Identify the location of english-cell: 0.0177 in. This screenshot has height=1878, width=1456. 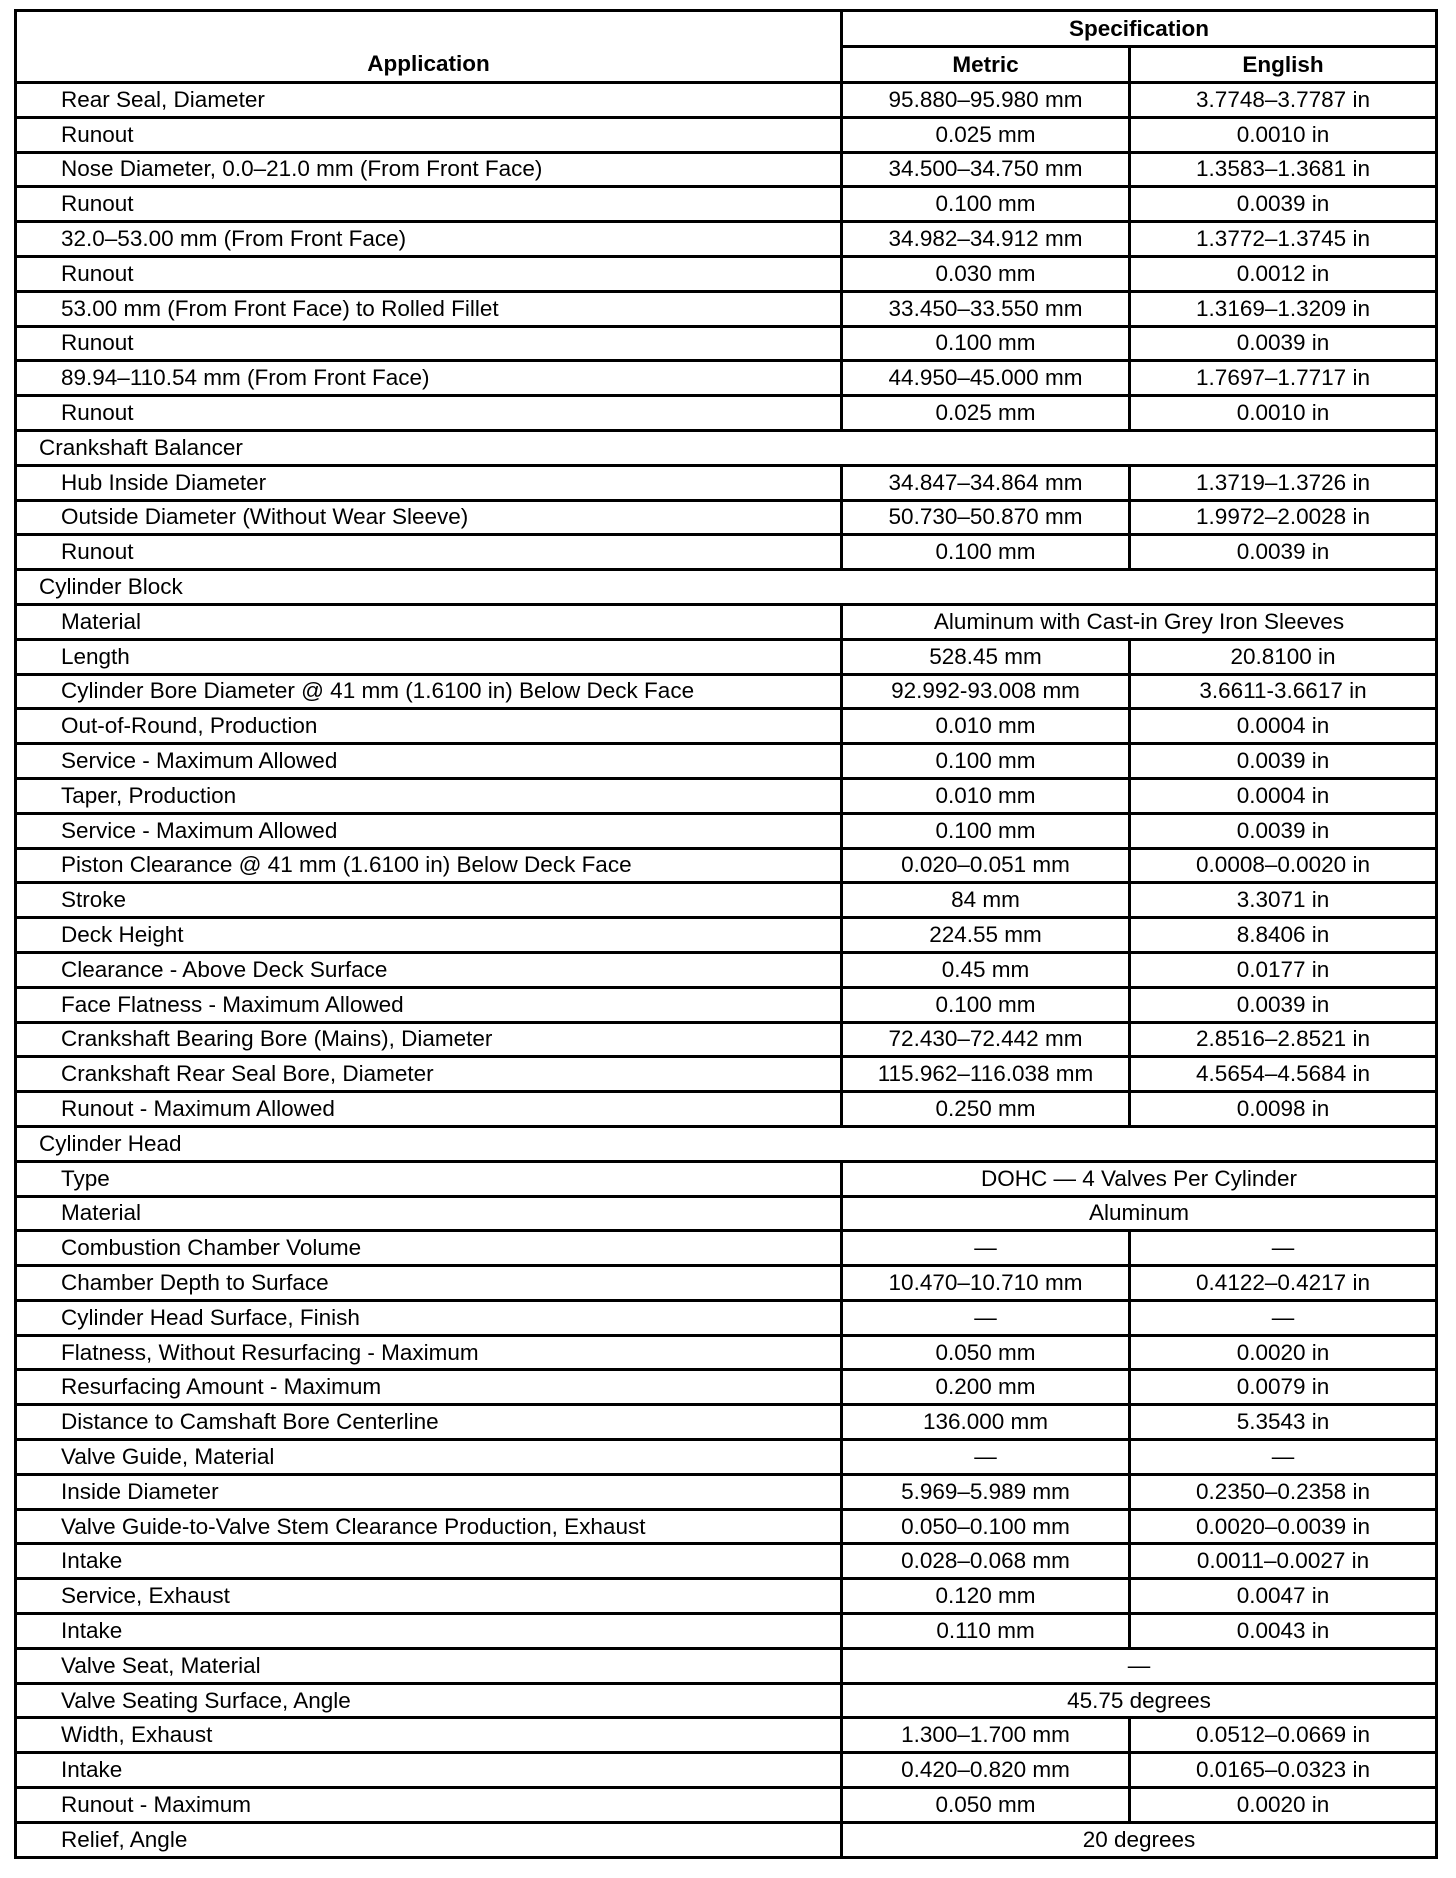
(1283, 969).